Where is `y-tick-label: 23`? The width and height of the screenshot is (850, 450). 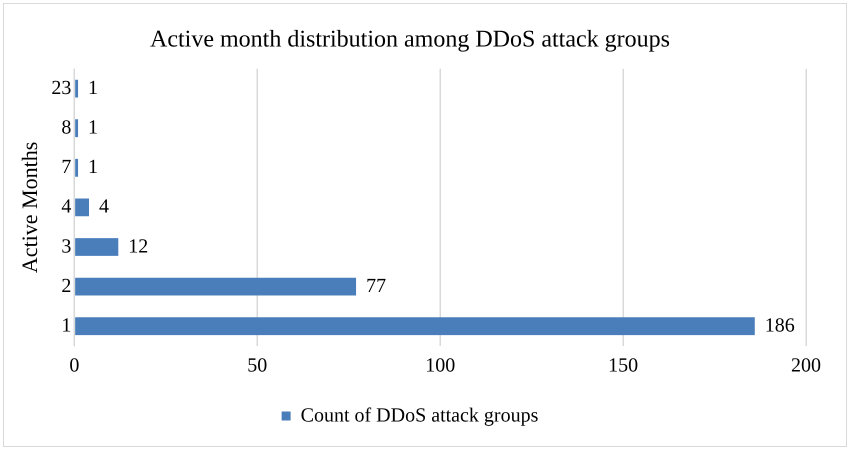 y-tick-label: 23 is located at coordinates (61, 87).